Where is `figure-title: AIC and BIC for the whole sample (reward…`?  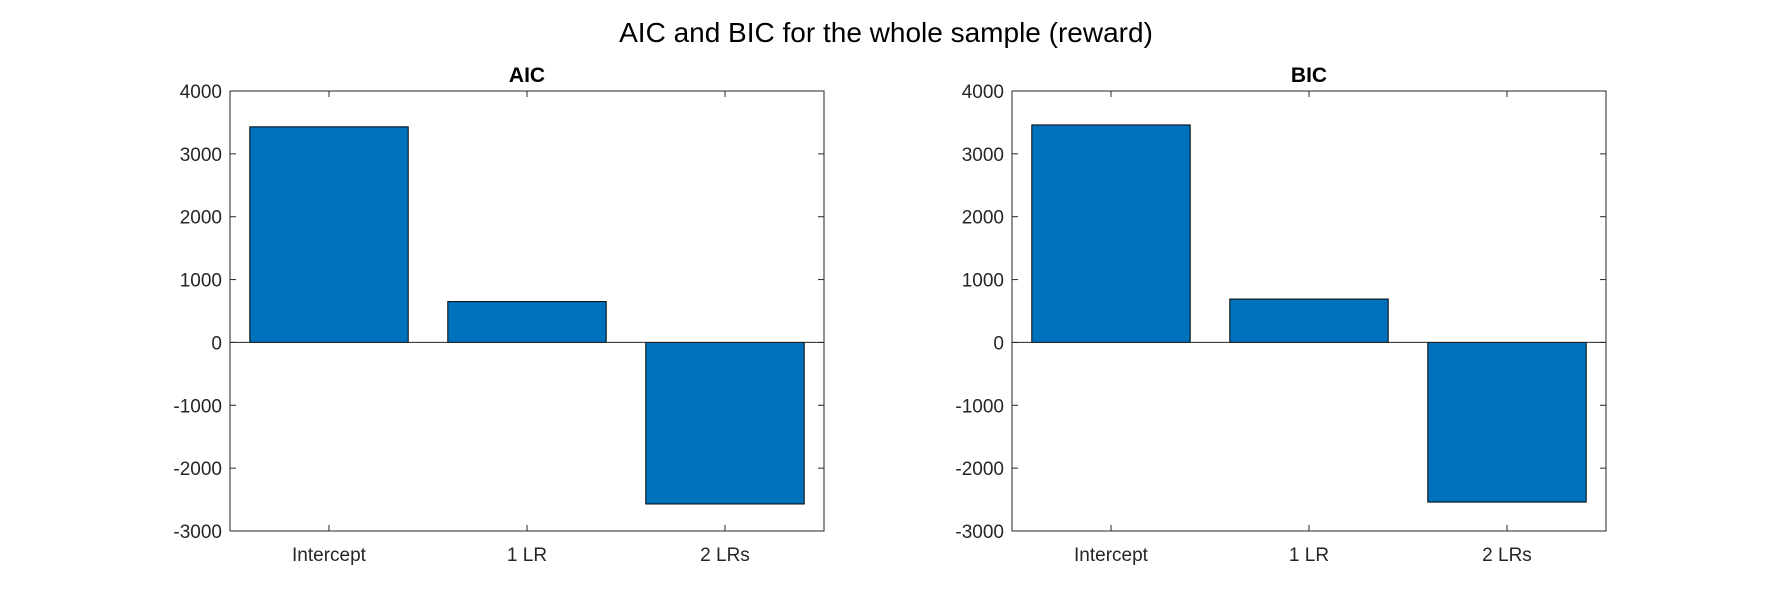 figure-title: AIC and BIC for the whole sample (reward… is located at coordinates (886, 32).